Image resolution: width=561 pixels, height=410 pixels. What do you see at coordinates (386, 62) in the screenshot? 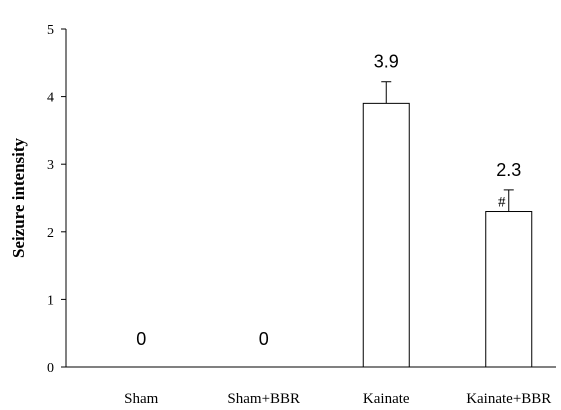
I see `value-label: 3.9` at bounding box center [386, 62].